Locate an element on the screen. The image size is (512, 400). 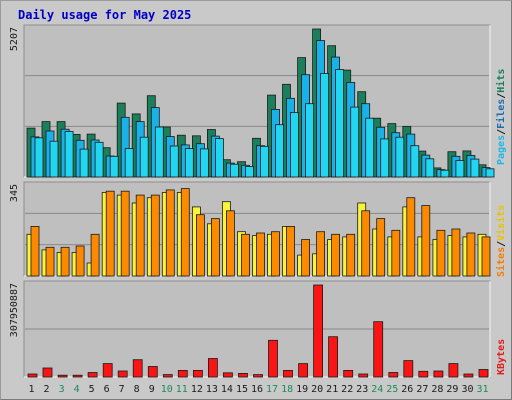
legend-text: Hits is located at coordinates (501, 81).